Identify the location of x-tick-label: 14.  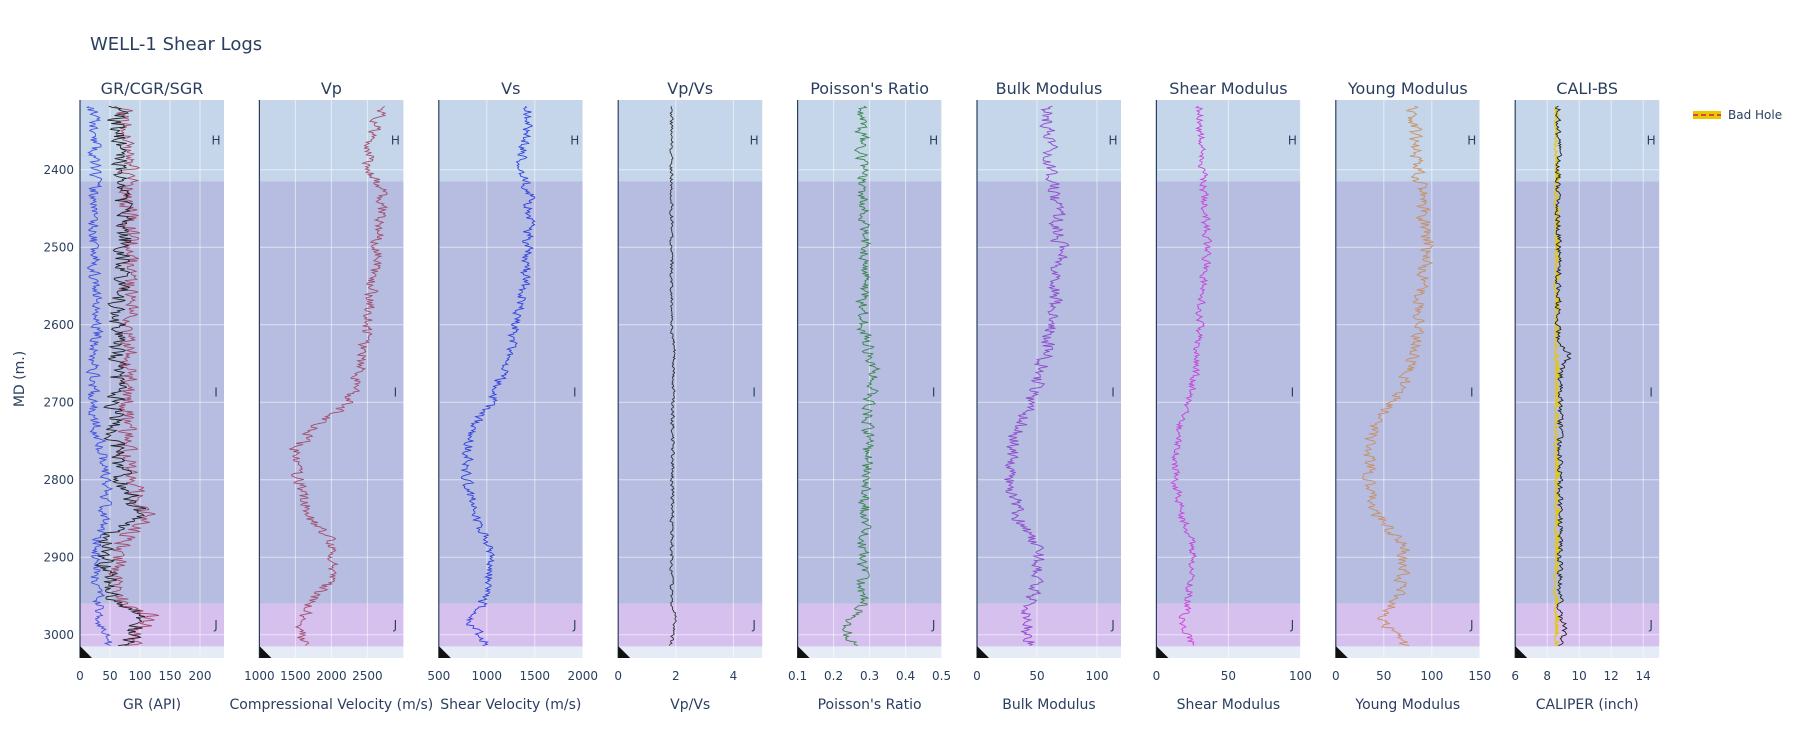
(1643, 676).